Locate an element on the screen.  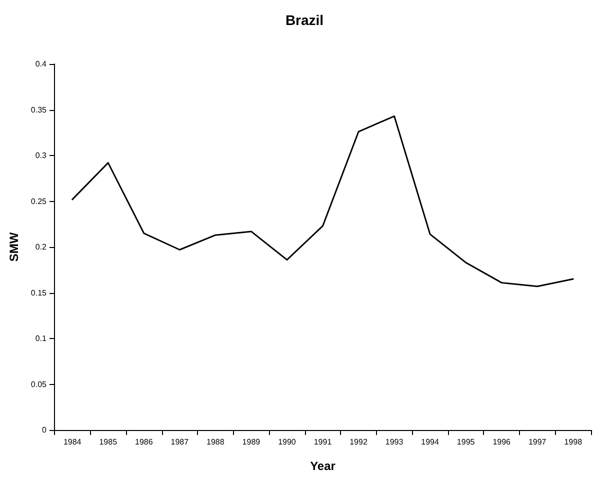
x-tick-label: 1996 is located at coordinates (502, 442).